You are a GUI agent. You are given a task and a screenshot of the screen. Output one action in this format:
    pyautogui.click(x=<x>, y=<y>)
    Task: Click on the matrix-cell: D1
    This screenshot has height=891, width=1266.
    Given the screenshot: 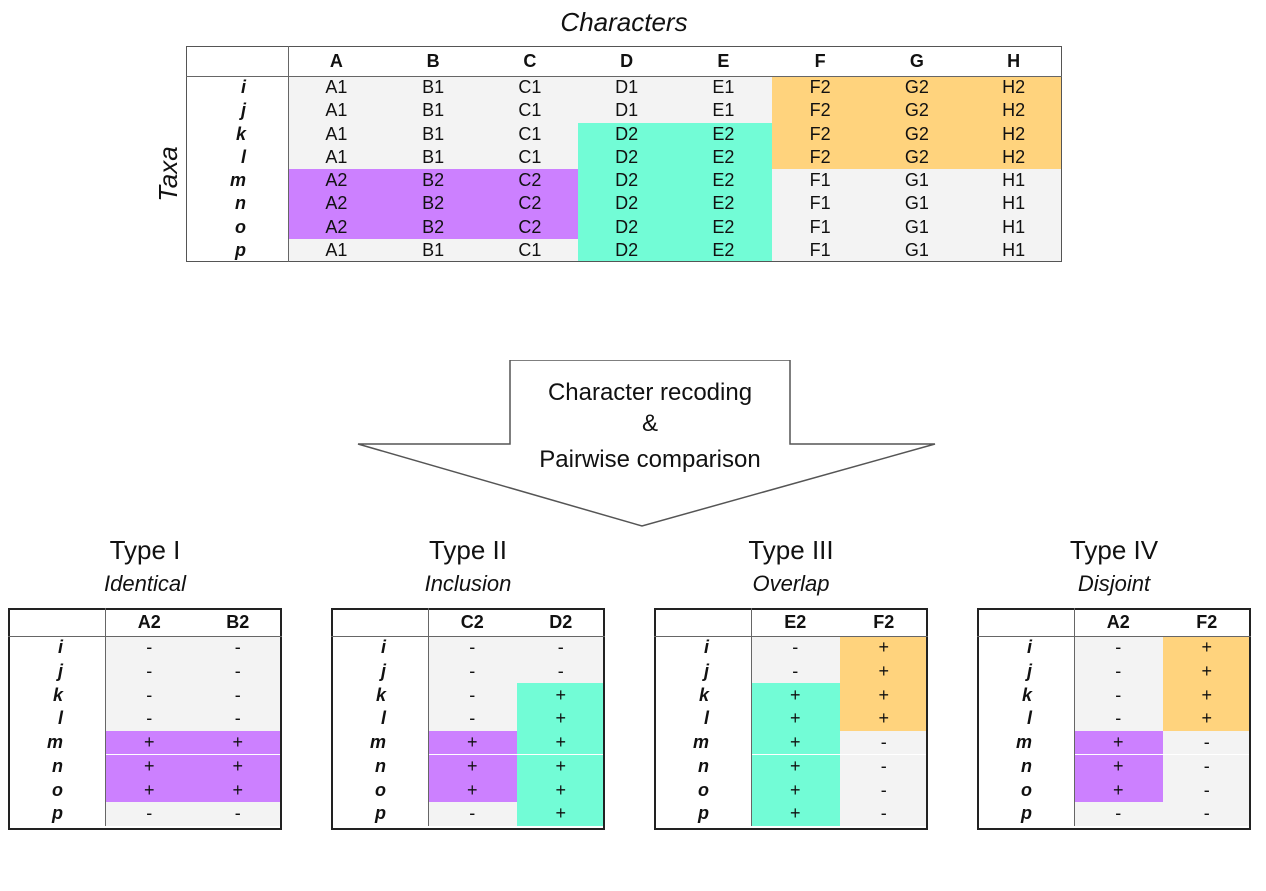 What is the action you would take?
    pyautogui.click(x=626, y=111)
    